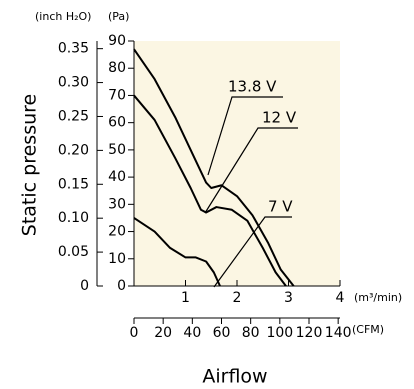 Image resolution: width=414 pixels, height=389 pixels. I want to click on x2-tick-label: 0, so click(134, 333).